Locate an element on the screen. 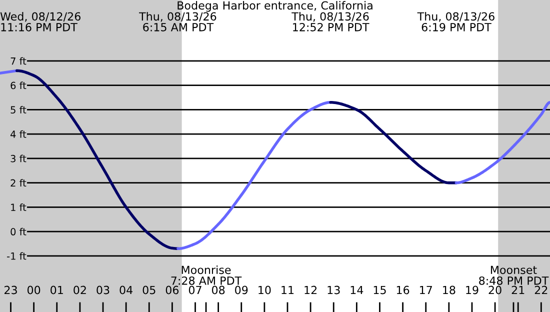 The height and width of the screenshot is (312, 550). x-tick-label: 02 is located at coordinates (80, 290).